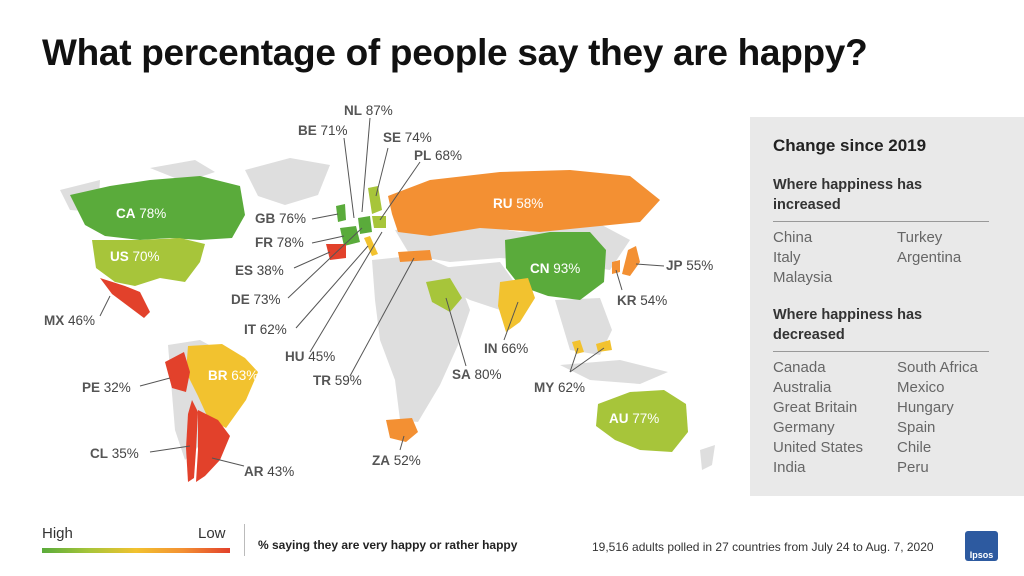 The width and height of the screenshot is (1024, 576). I want to click on leader-tr, so click(382, 317).